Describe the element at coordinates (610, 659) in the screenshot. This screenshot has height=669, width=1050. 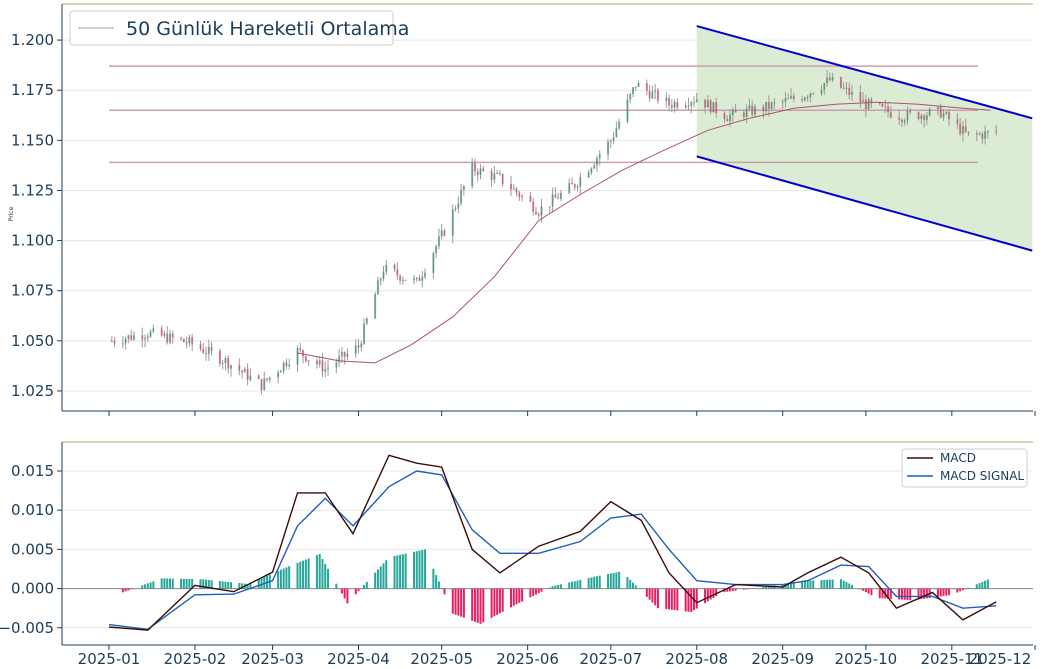
I see `xtick-label: 2025-07` at that location.